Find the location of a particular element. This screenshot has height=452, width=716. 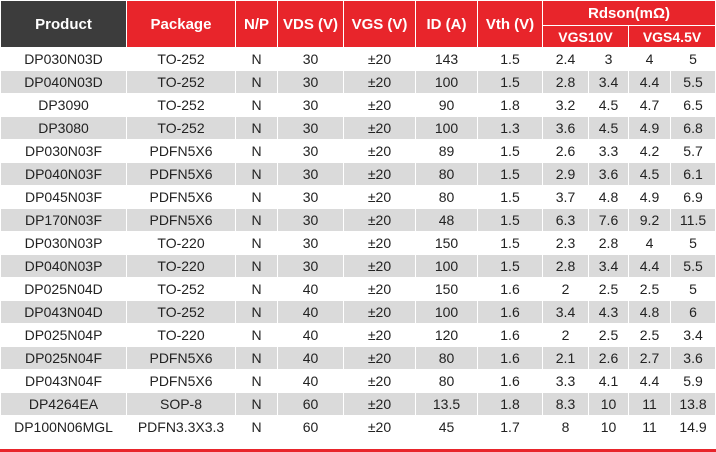

header-product: Product is located at coordinates (63, 24).